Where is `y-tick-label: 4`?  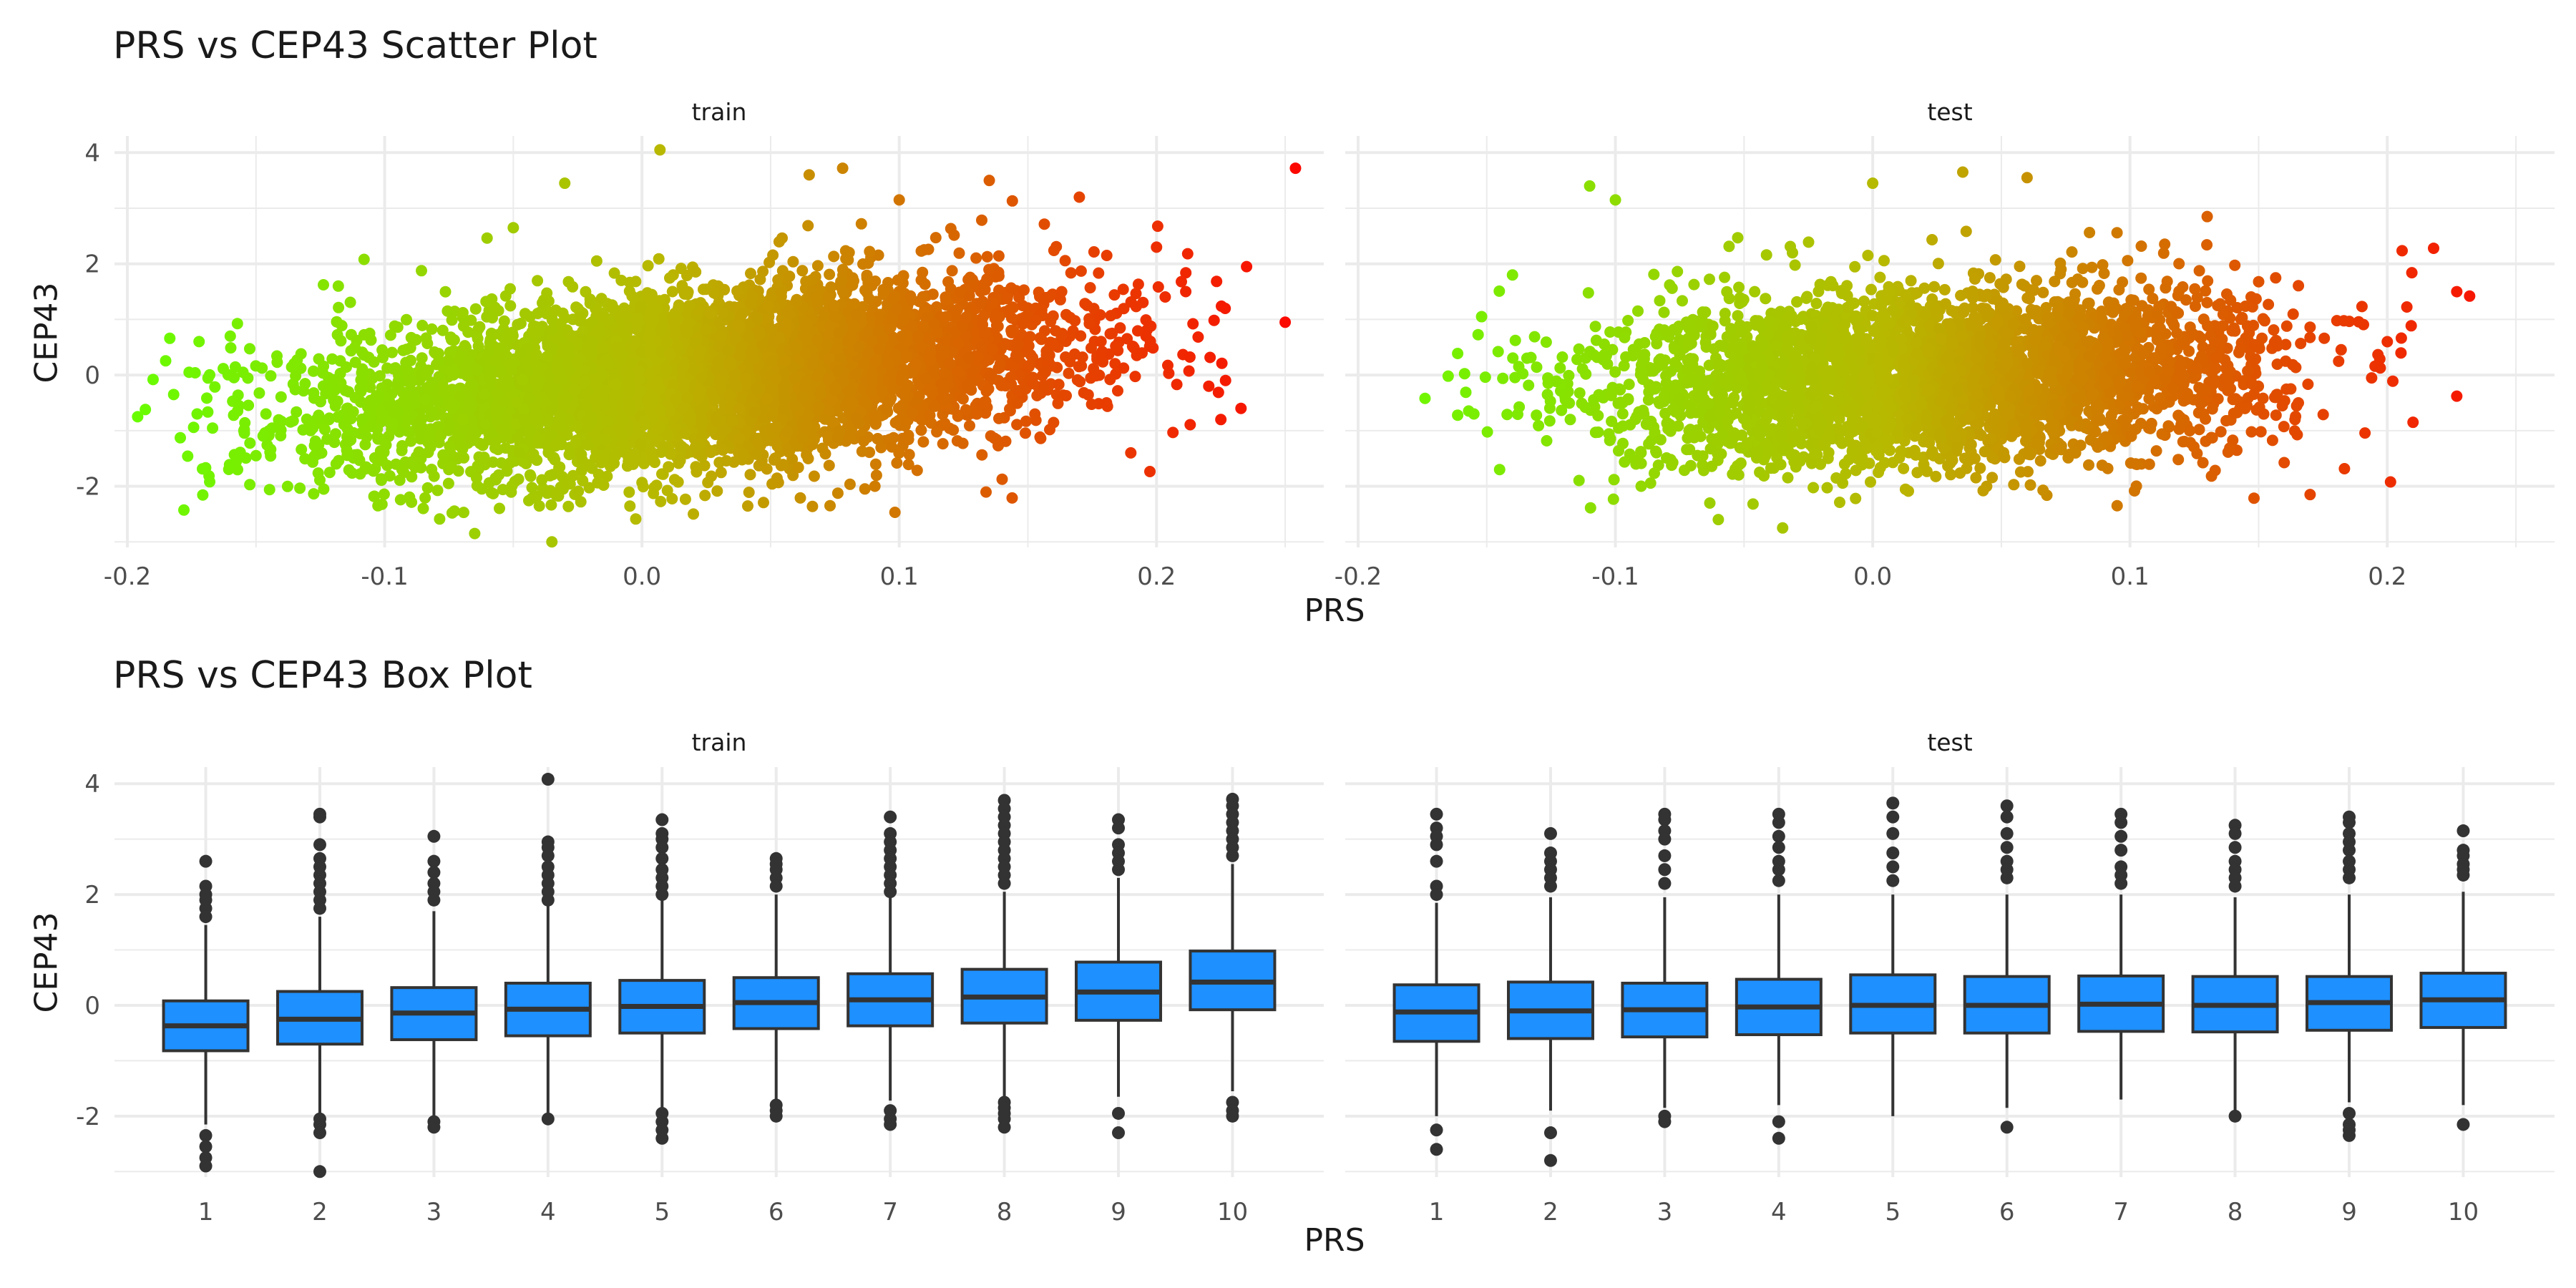 y-tick-label: 4 is located at coordinates (92, 153).